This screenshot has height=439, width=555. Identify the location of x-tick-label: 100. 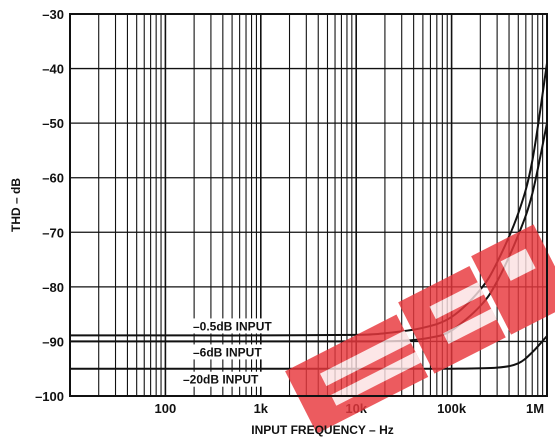
(166, 408).